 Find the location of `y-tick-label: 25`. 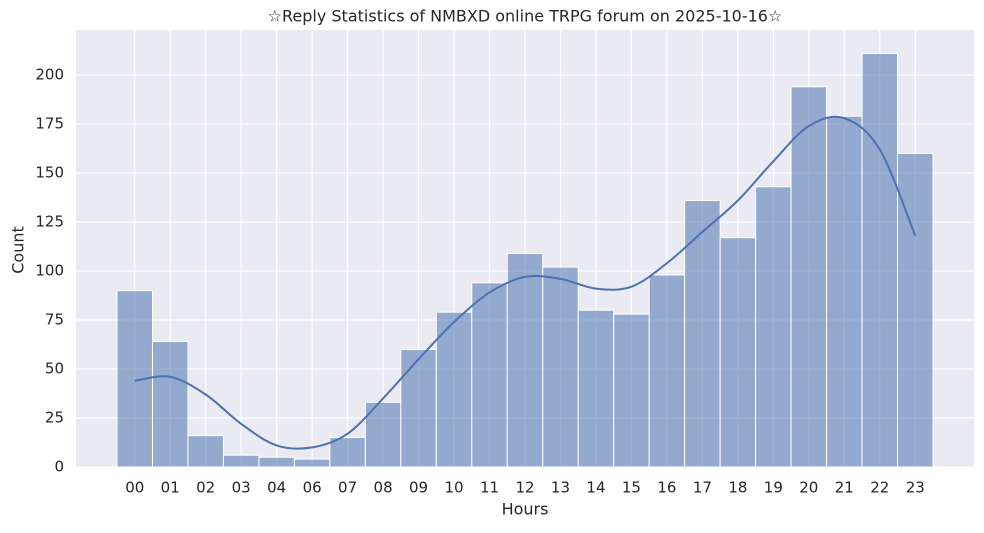

y-tick-label: 25 is located at coordinates (54, 418).